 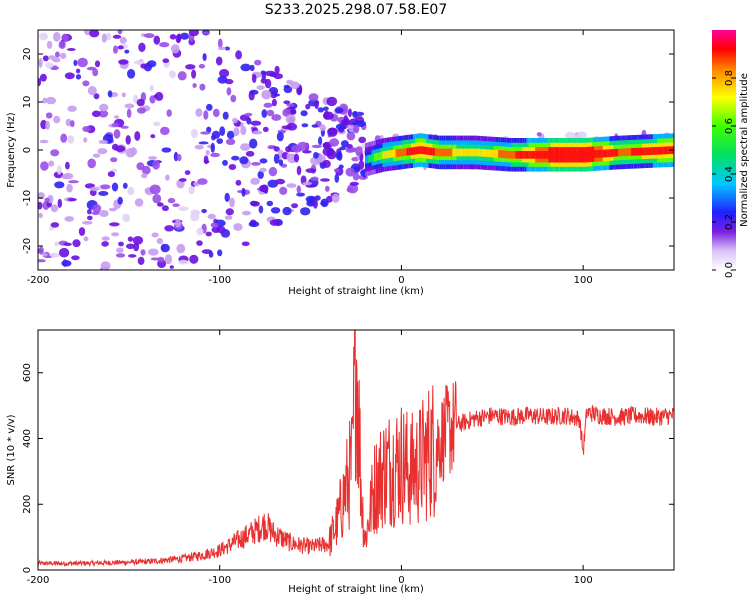 What do you see at coordinates (27, 198) in the screenshot?
I see `spectrogram-y-tick-label: -10` at bounding box center [27, 198].